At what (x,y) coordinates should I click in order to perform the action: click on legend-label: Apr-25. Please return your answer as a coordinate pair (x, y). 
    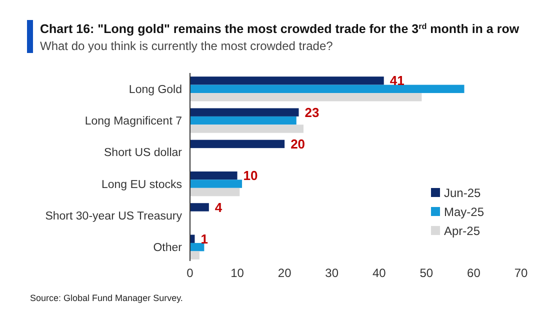
    Looking at the image, I should click on (462, 231).